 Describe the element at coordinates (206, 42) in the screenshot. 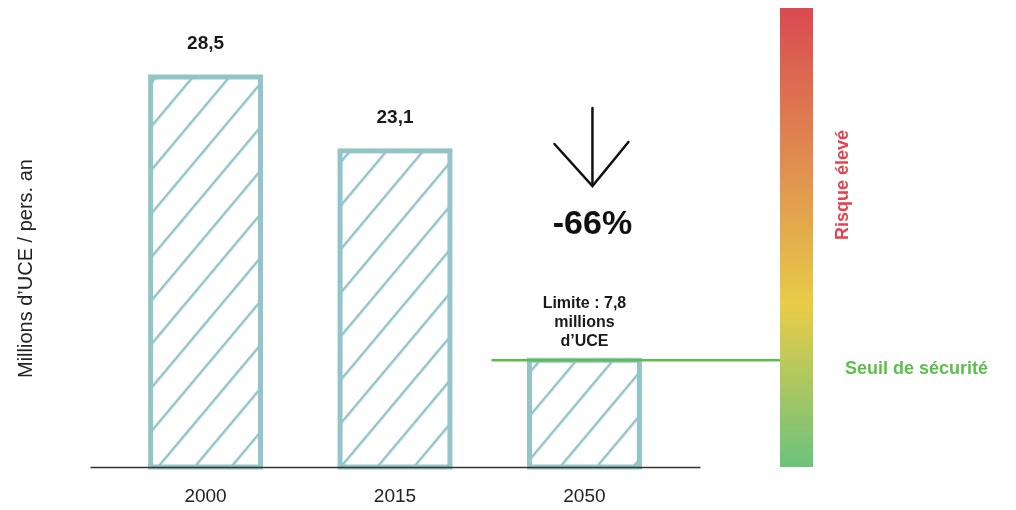

I see `data-label: 28,5` at that location.